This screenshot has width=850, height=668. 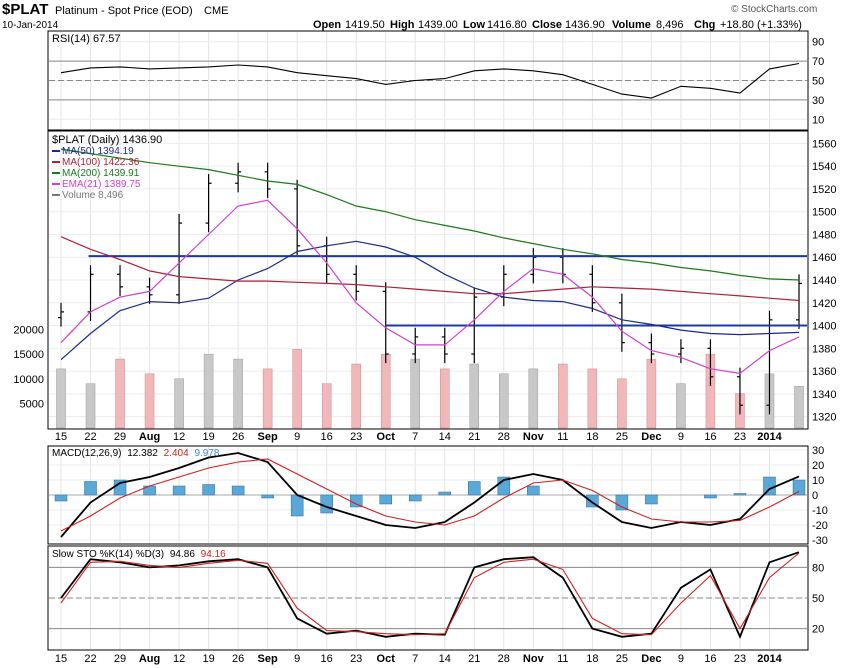 What do you see at coordinates (818, 481) in the screenshot?
I see `macd-tick-label: 10` at bounding box center [818, 481].